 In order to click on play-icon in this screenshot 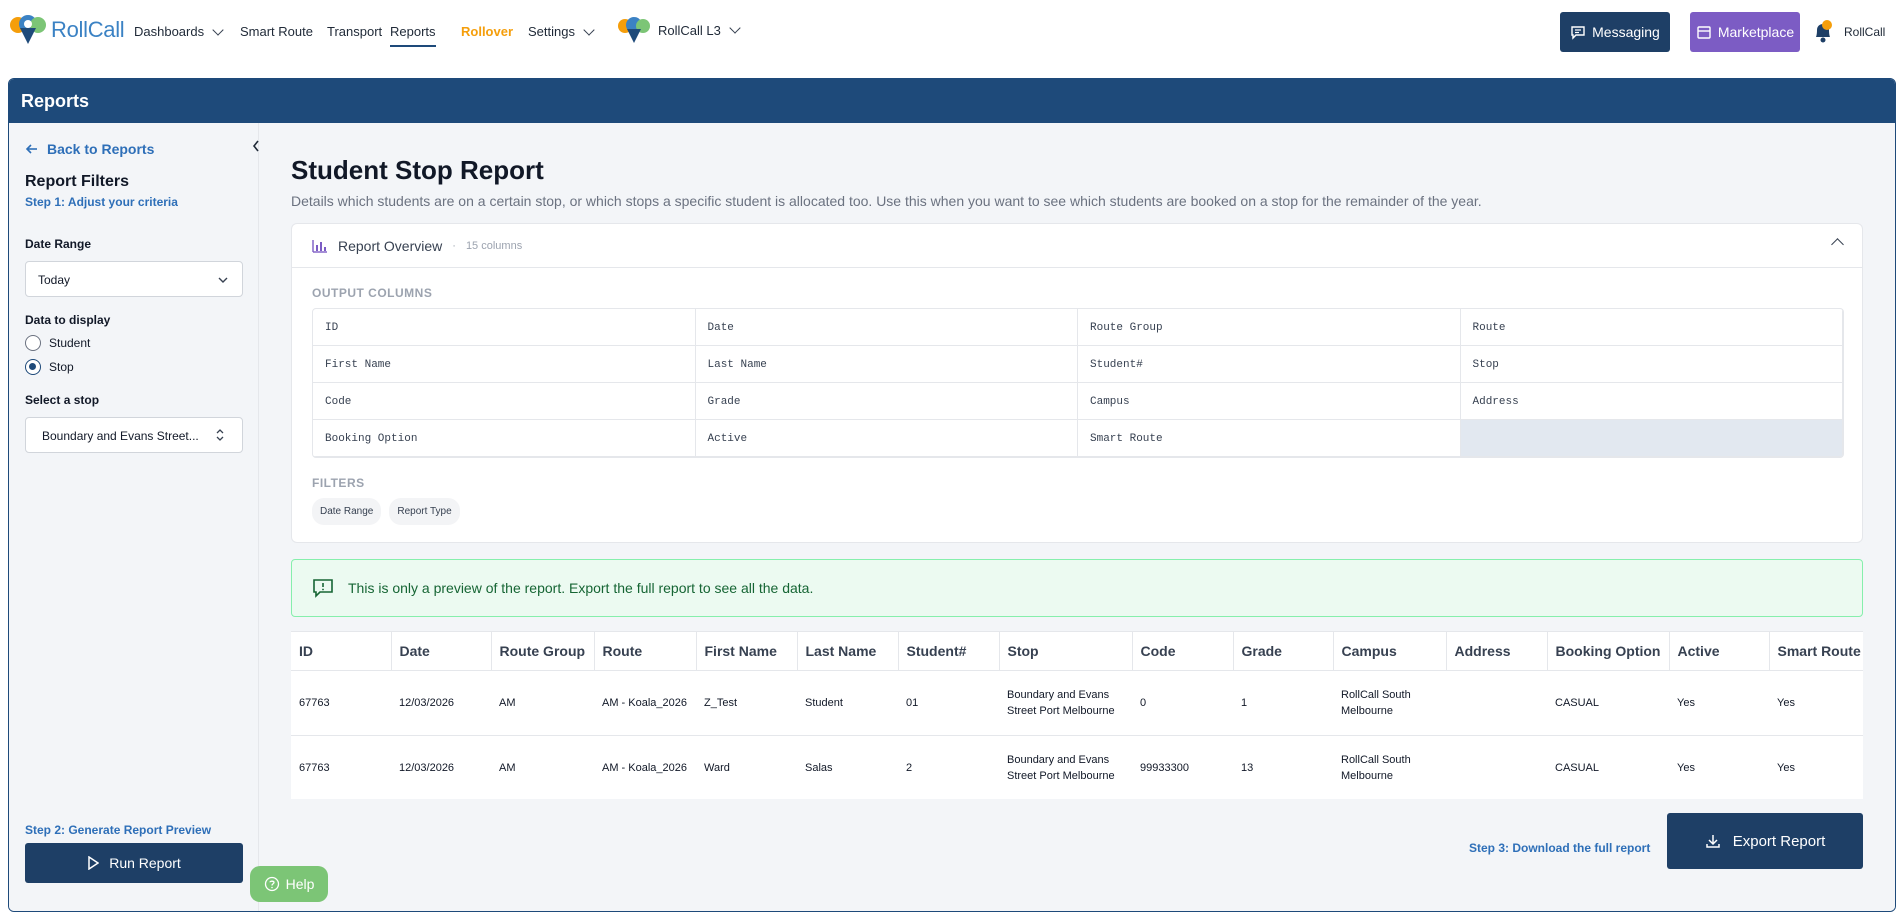, I will do `click(94, 863)`.